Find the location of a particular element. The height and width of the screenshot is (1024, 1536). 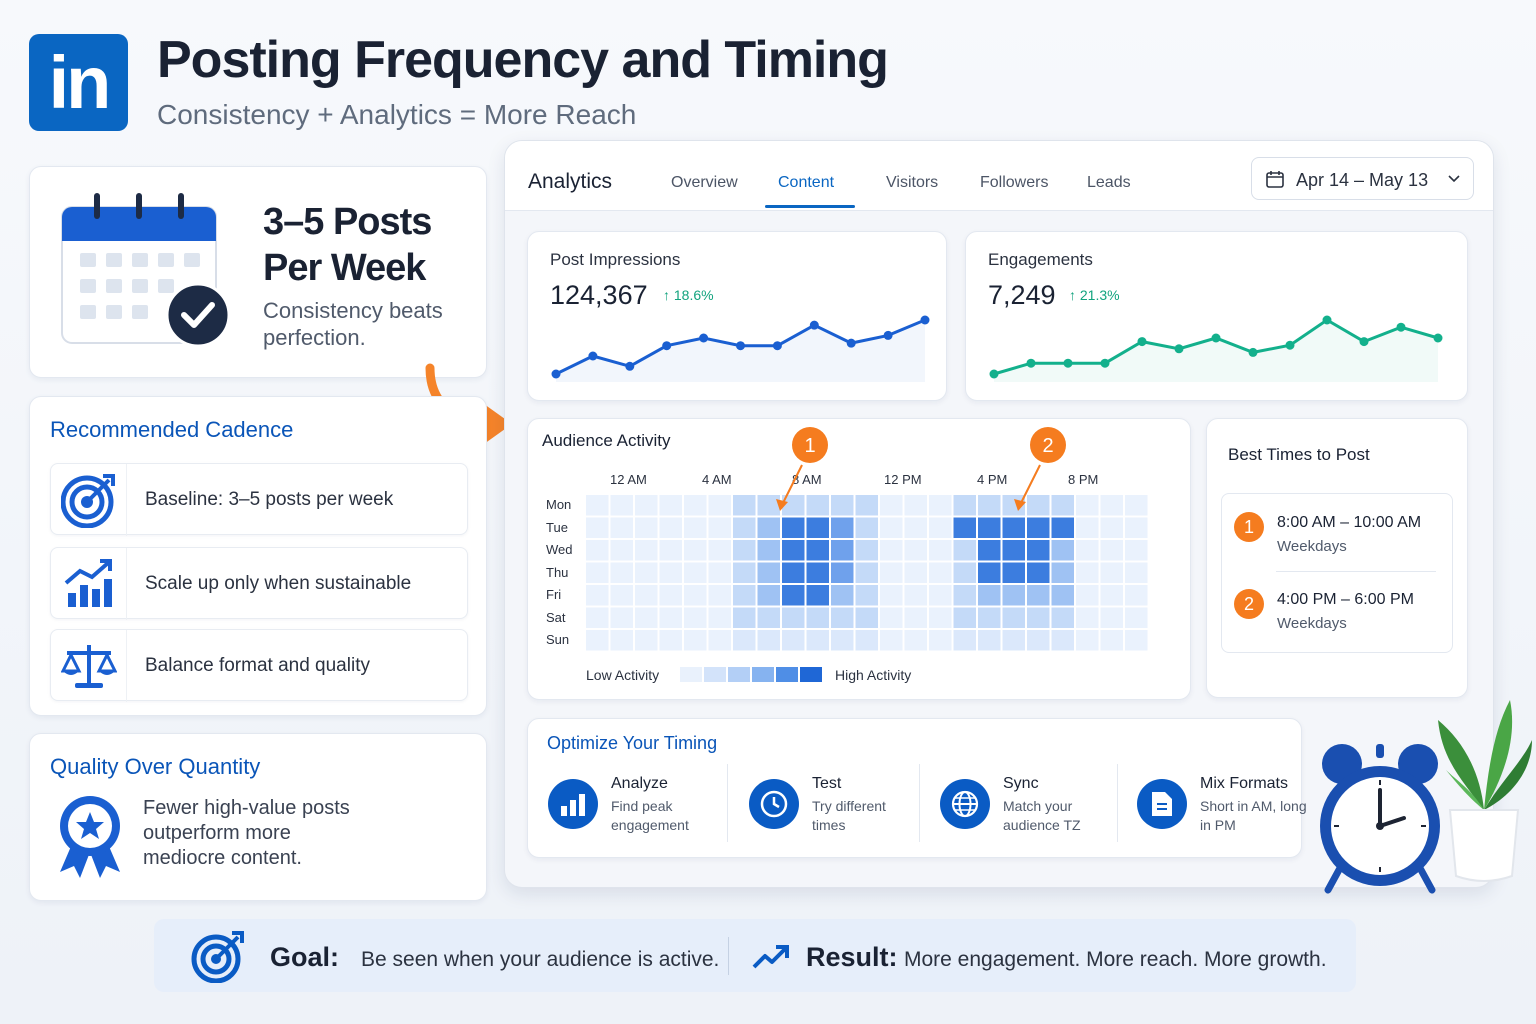

tab-overview: Overview is located at coordinates (704, 182).